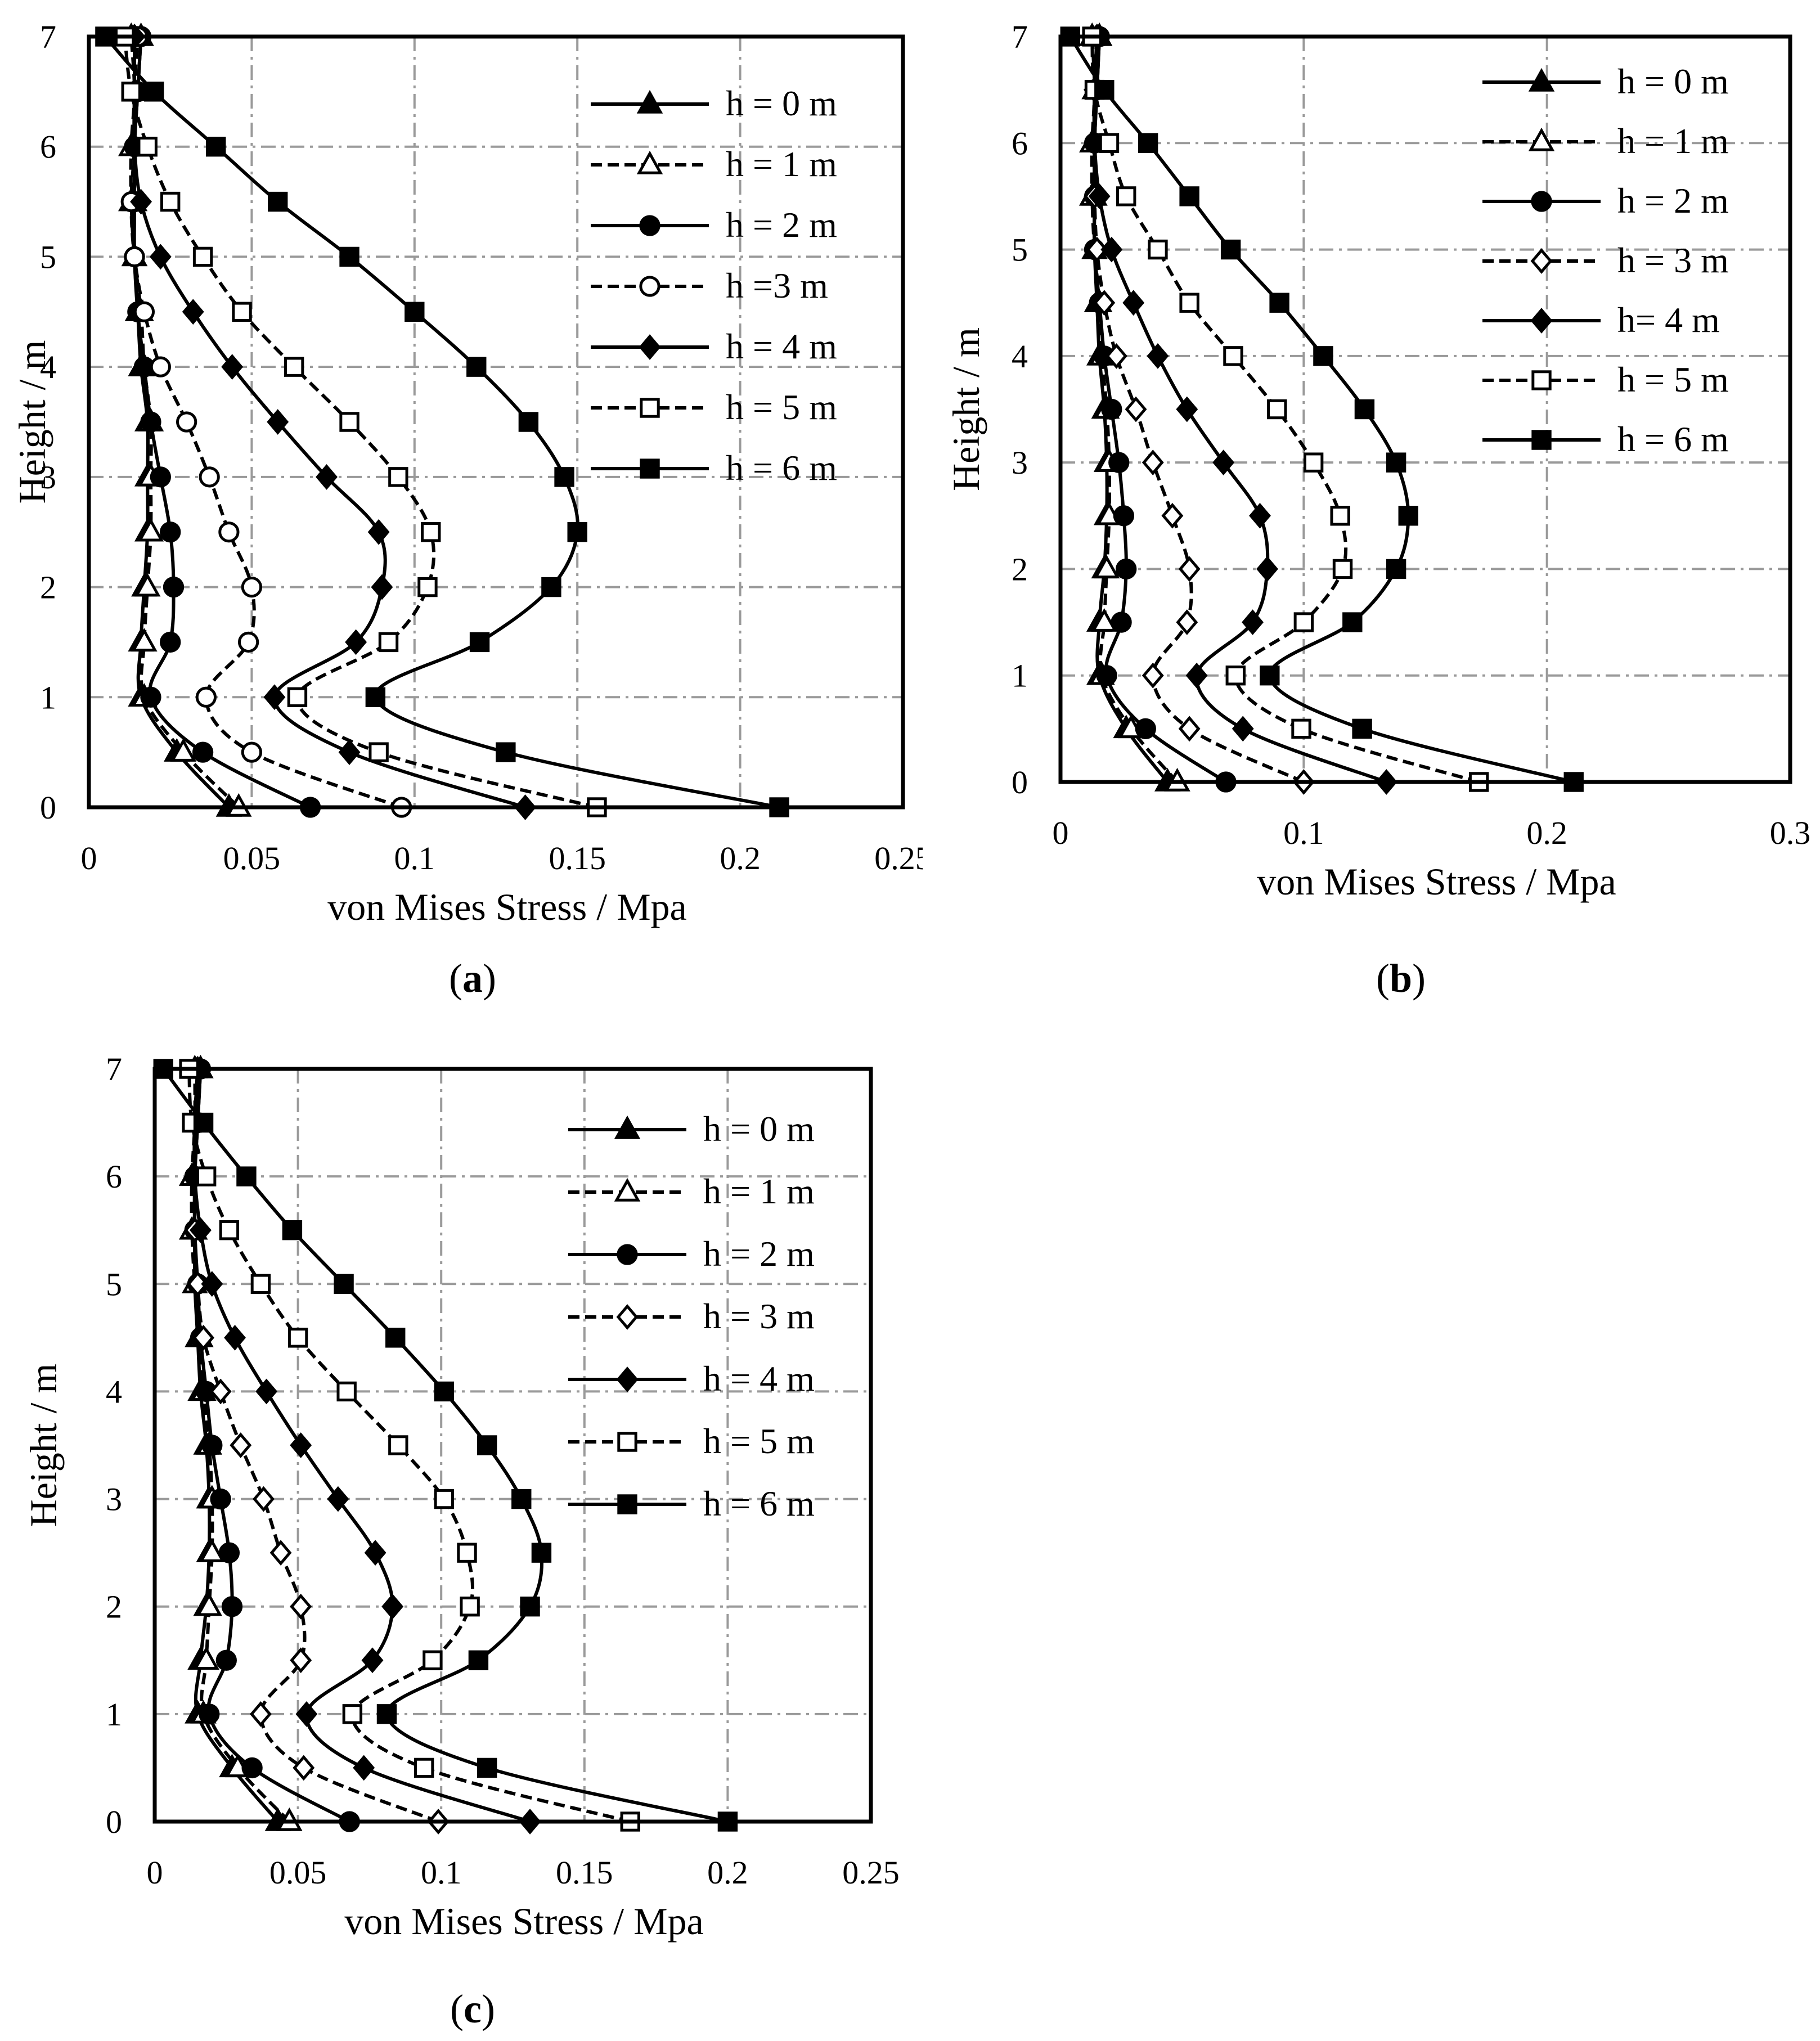  I want to click on x-tick-label: 0.1, so click(1303, 833).